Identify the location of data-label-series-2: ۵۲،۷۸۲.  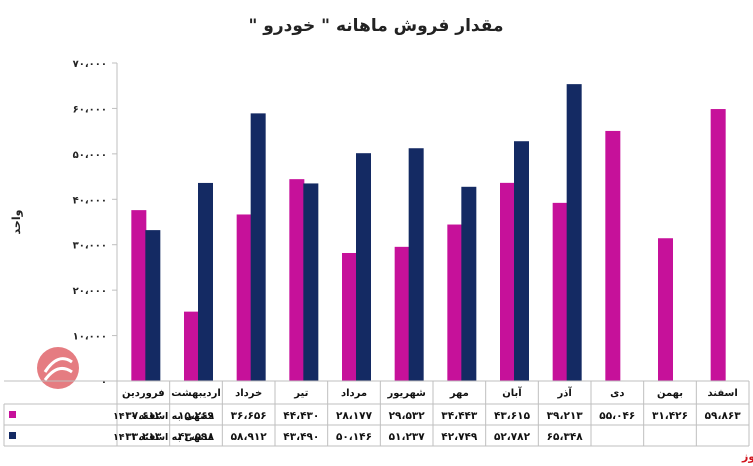
(512, 437).